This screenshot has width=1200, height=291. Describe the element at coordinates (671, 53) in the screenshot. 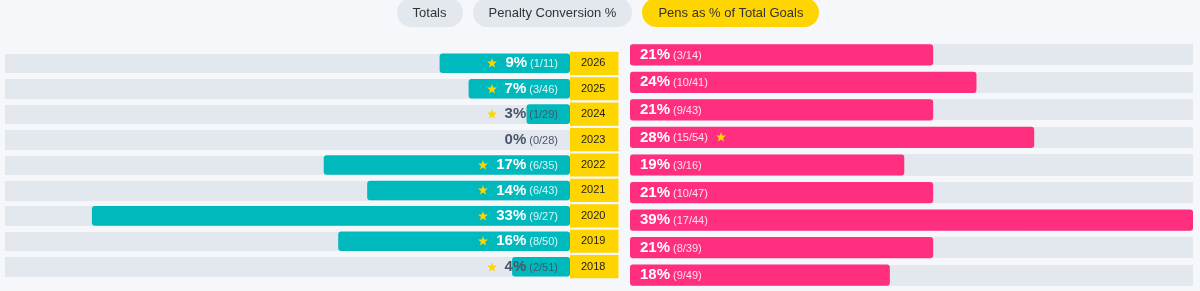

I see `data-label: 21% (3/14)` at that location.